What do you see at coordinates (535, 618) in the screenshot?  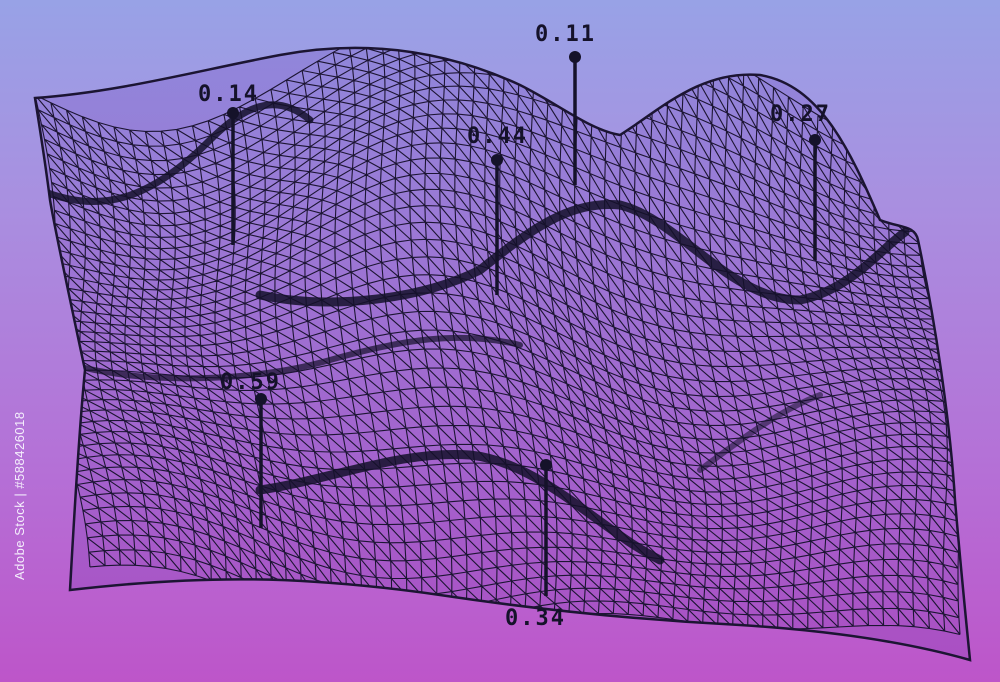 I see `marker-label-6: 0.34` at bounding box center [535, 618].